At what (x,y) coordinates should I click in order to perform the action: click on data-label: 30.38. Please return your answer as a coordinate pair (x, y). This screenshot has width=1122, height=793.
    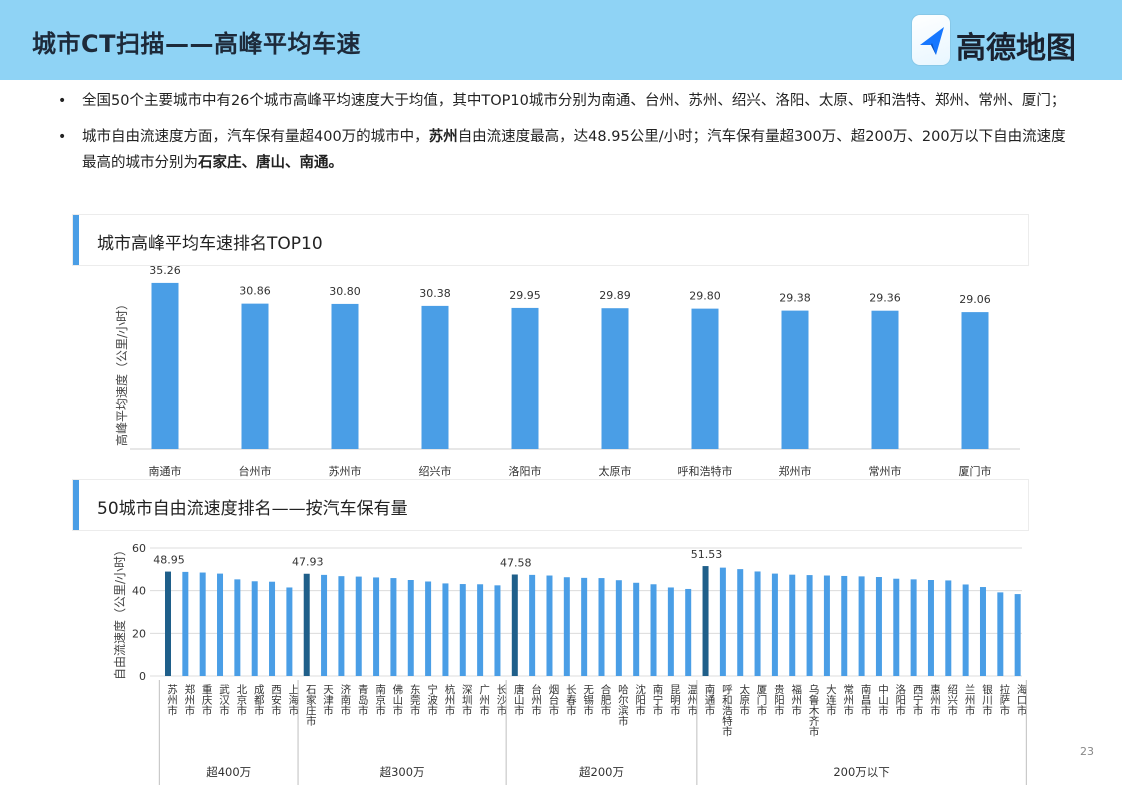
    Looking at the image, I should click on (435, 293).